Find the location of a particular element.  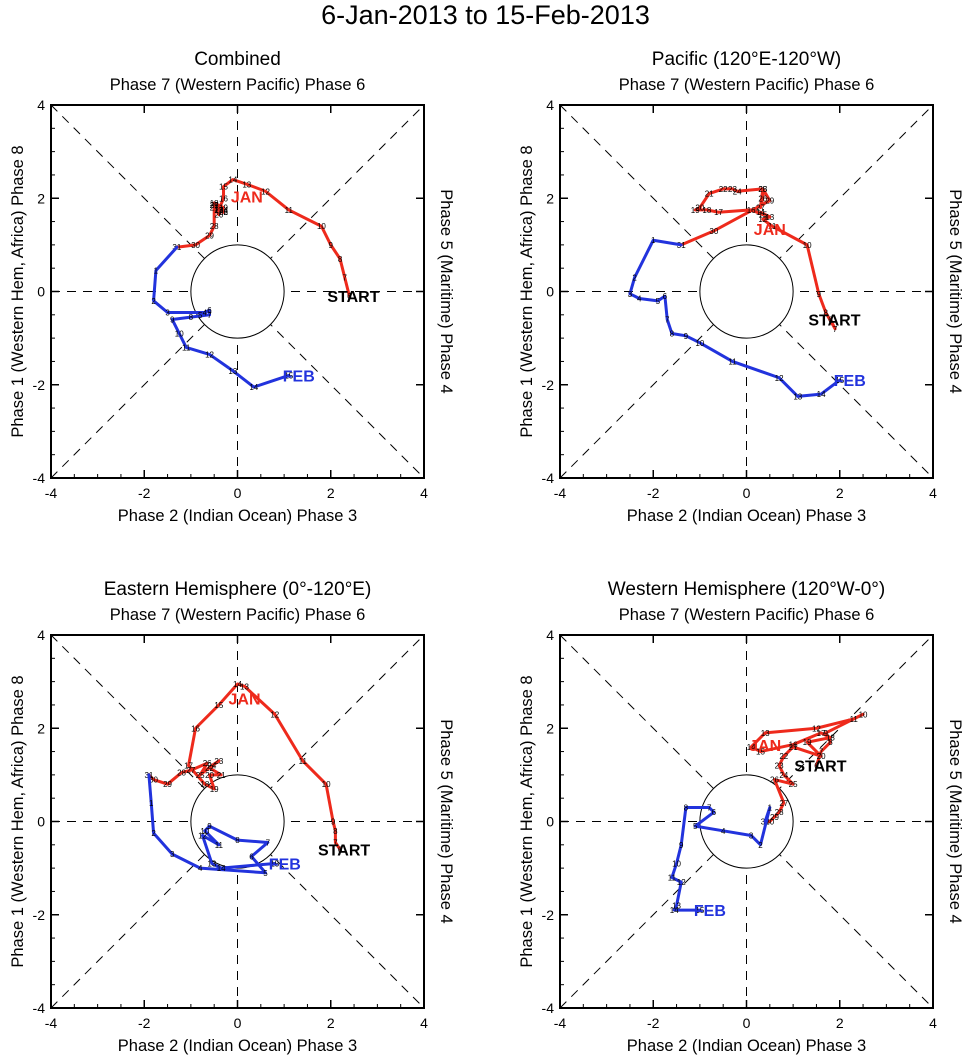

x-tick-label: 2 is located at coordinates (331, 1023).